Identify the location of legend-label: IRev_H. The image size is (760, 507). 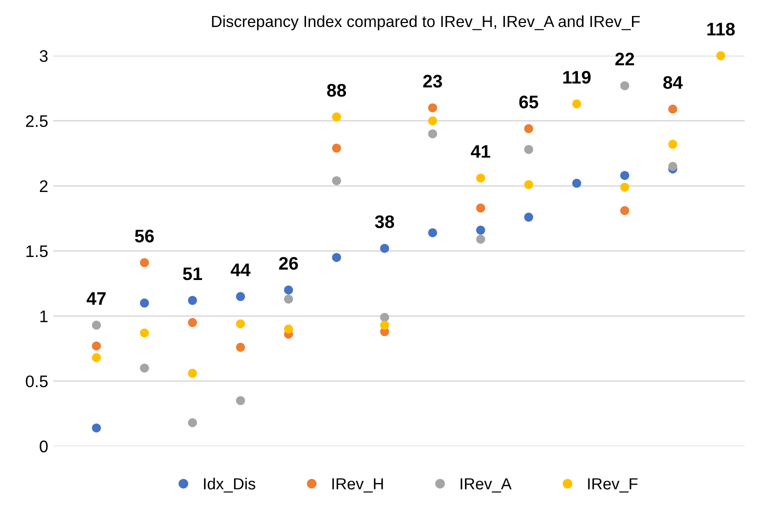
(357, 485).